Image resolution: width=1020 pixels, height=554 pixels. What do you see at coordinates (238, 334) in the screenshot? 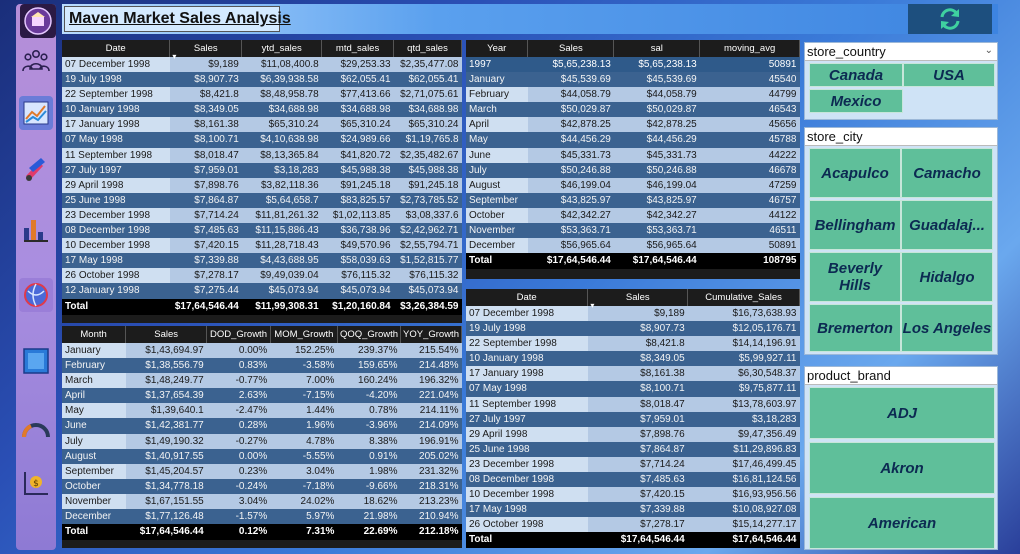
I see `column-header: DOD_Growth` at bounding box center [238, 334].